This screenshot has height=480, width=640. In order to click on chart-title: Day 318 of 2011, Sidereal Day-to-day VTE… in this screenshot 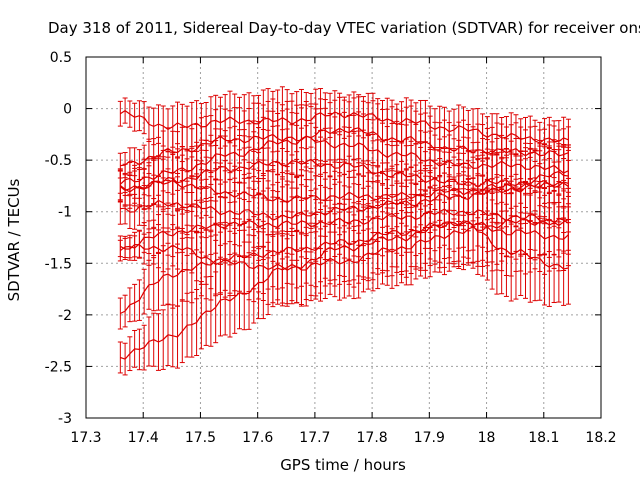, I will do `click(344, 28)`.